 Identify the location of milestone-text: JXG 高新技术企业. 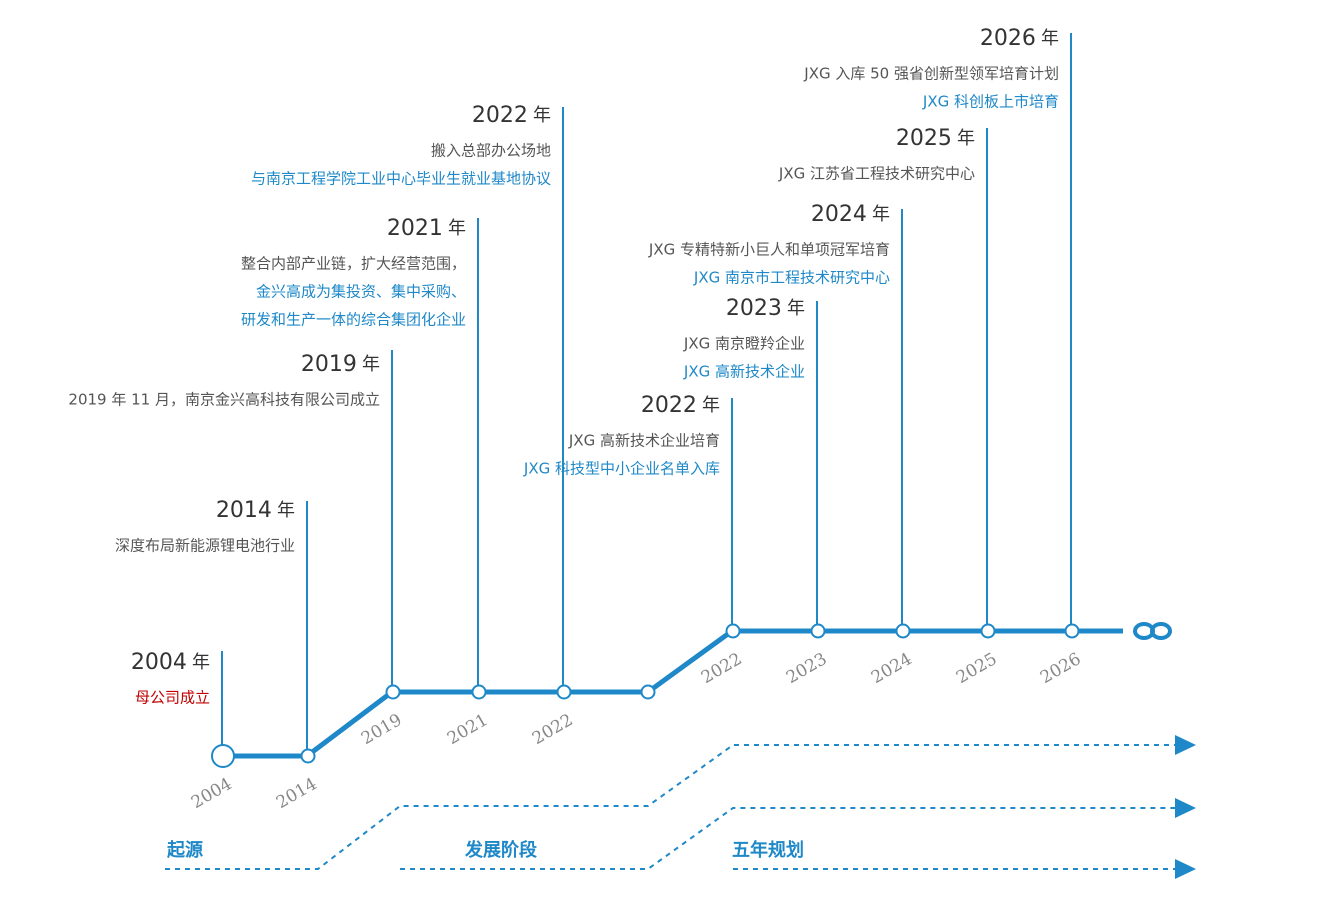
(744, 372).